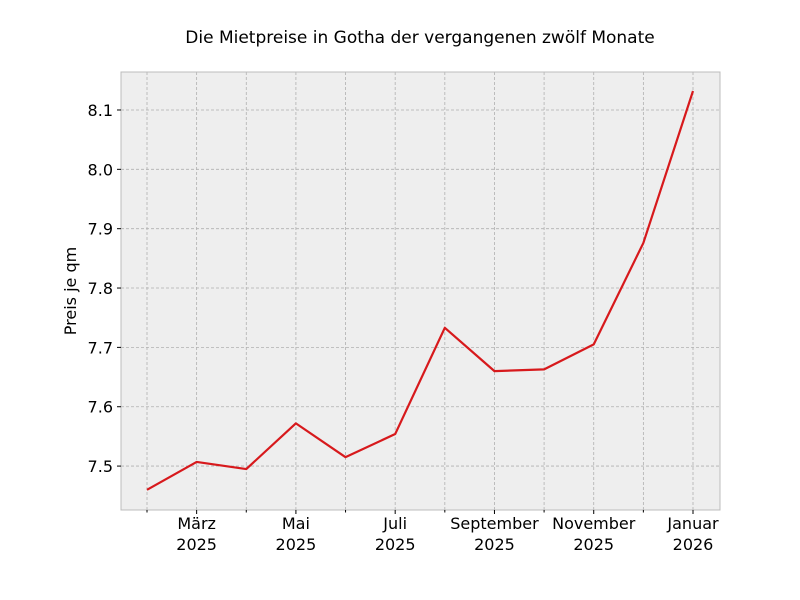 This screenshot has width=800, height=600. Describe the element at coordinates (100, 229) in the screenshot. I see `y-tick-label: 7.9` at that location.